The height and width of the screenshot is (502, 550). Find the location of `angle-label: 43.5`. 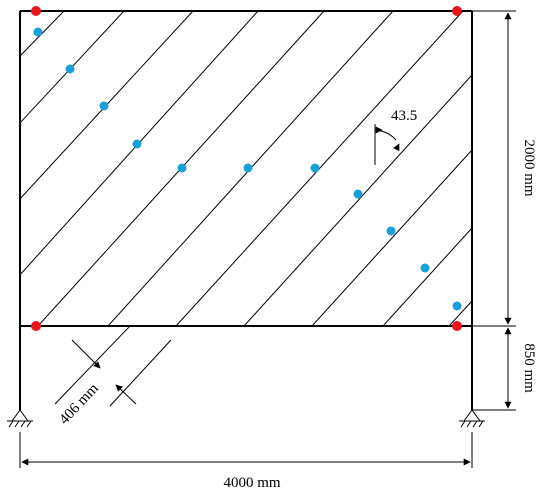

angle-label: 43.5 is located at coordinates (404, 116).